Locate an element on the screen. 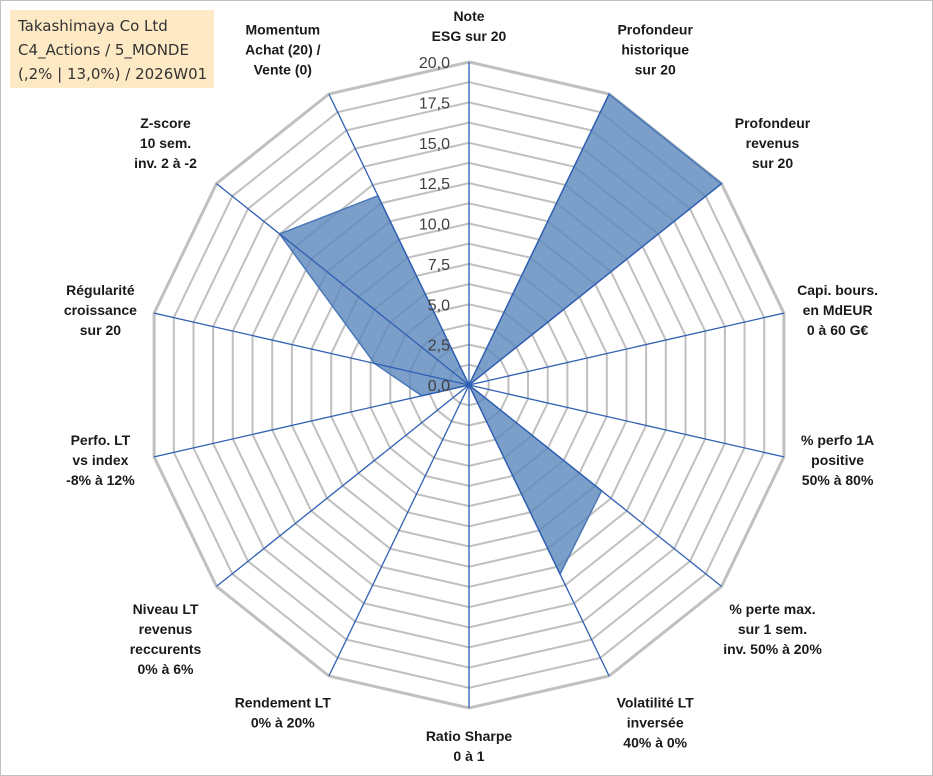 The height and width of the screenshot is (776, 933). axis-label-2: Profondeur is located at coordinates (655, 29).